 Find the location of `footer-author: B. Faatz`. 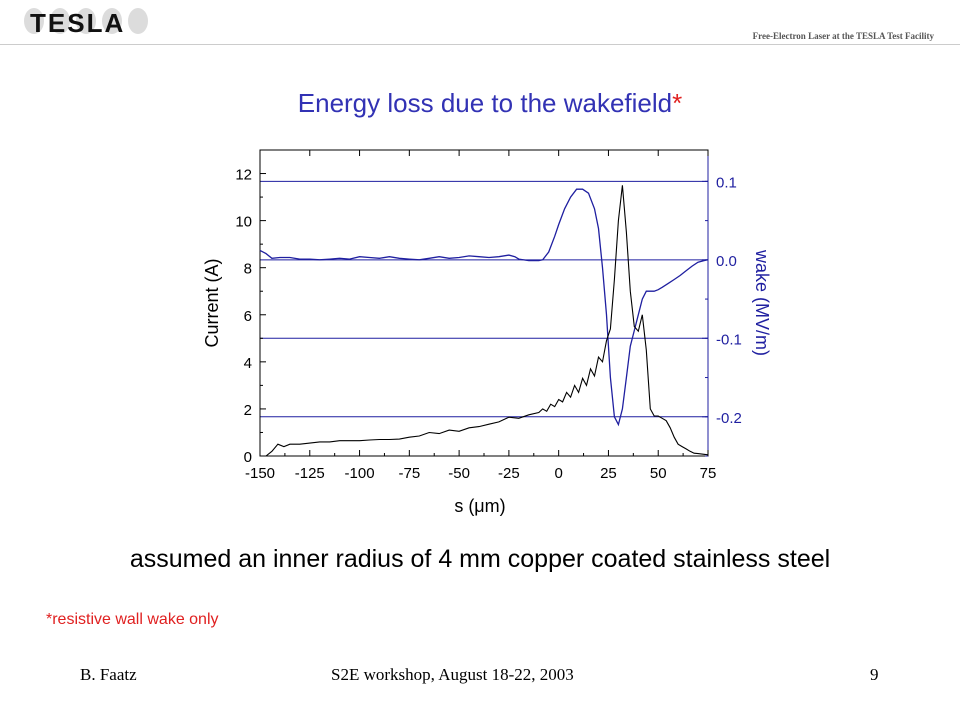

footer-author: B. Faatz is located at coordinates (108, 674).